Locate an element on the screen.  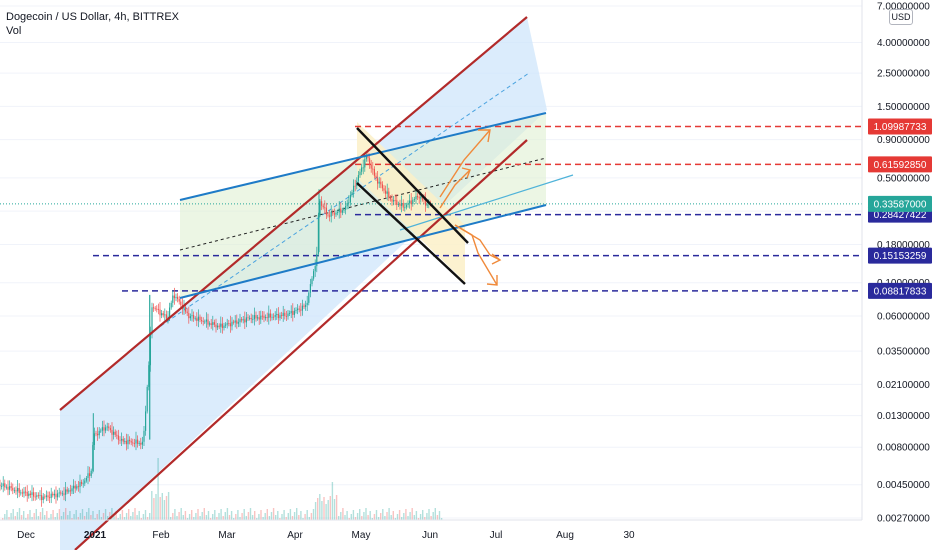
level-price-badge is located at coordinates (900, 255).